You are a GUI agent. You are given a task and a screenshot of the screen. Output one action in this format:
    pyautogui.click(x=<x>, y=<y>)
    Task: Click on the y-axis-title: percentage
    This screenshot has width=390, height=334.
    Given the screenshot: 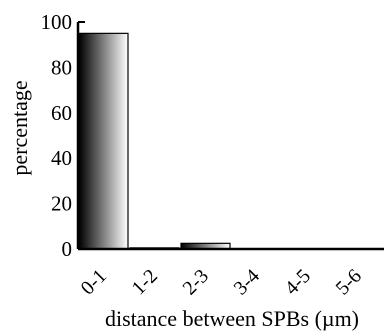 What is the action you would take?
    pyautogui.click(x=19, y=127)
    